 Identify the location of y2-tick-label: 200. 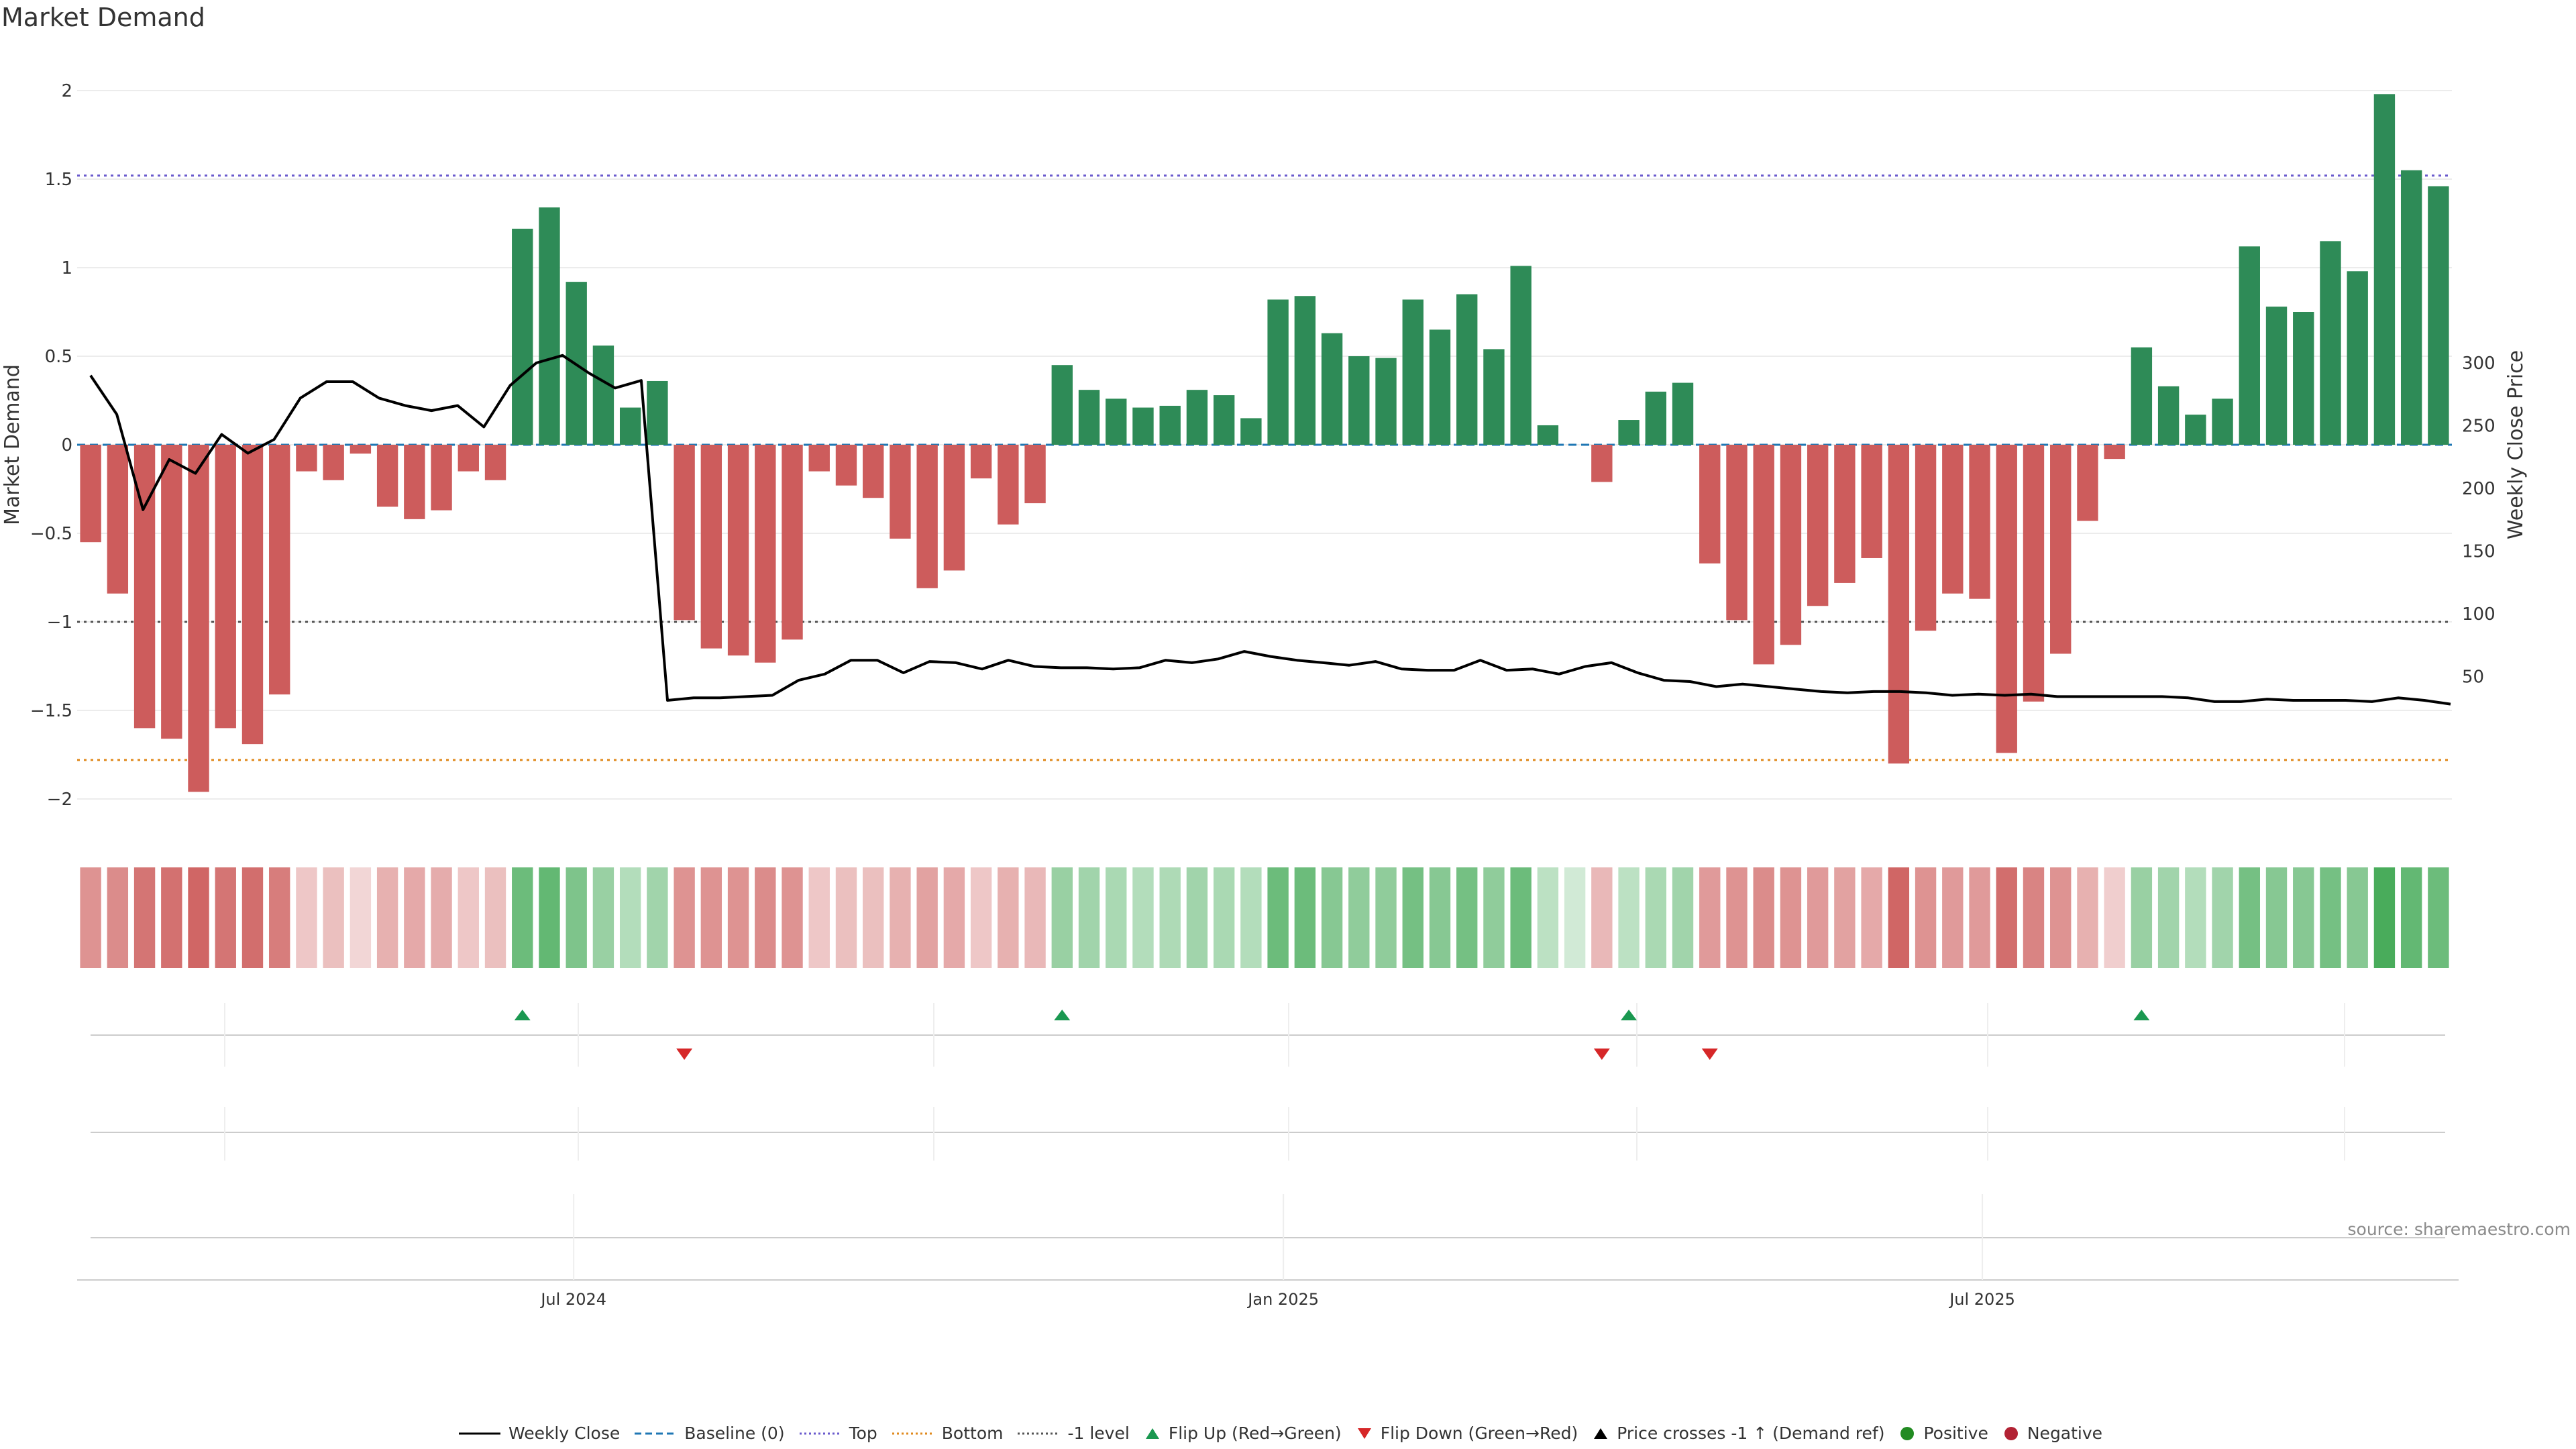
(2479, 489).